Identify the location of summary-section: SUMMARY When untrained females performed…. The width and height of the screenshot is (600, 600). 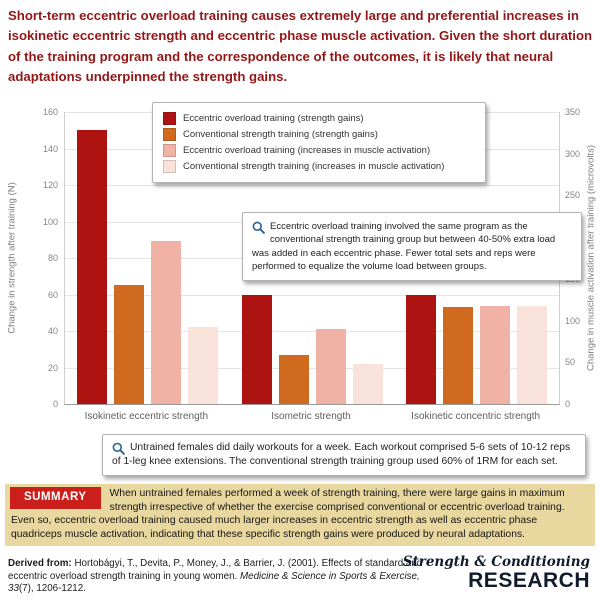
(300, 515).